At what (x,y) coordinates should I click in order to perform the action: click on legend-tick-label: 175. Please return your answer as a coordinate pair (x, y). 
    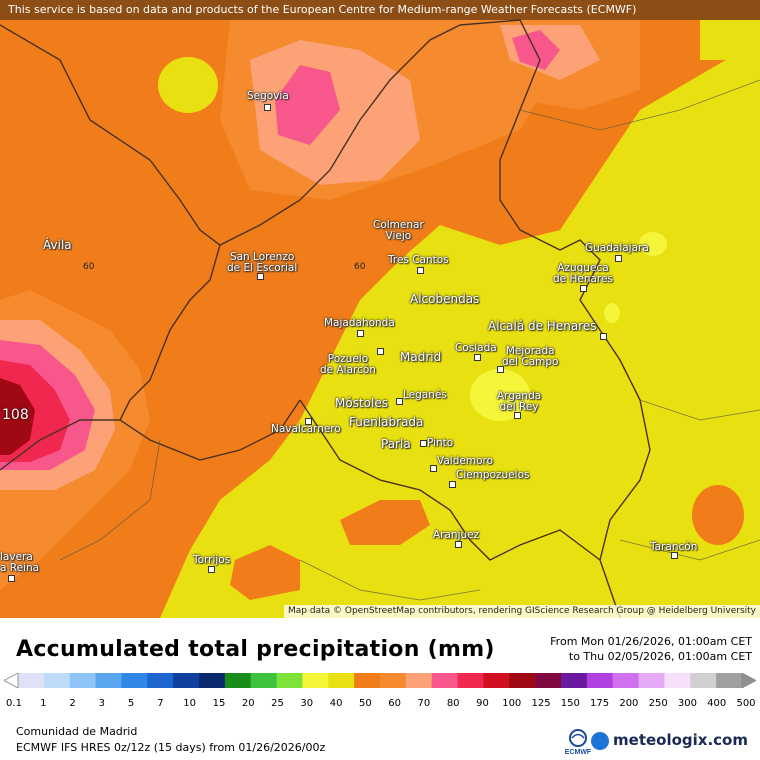
    Looking at the image, I should click on (600, 703).